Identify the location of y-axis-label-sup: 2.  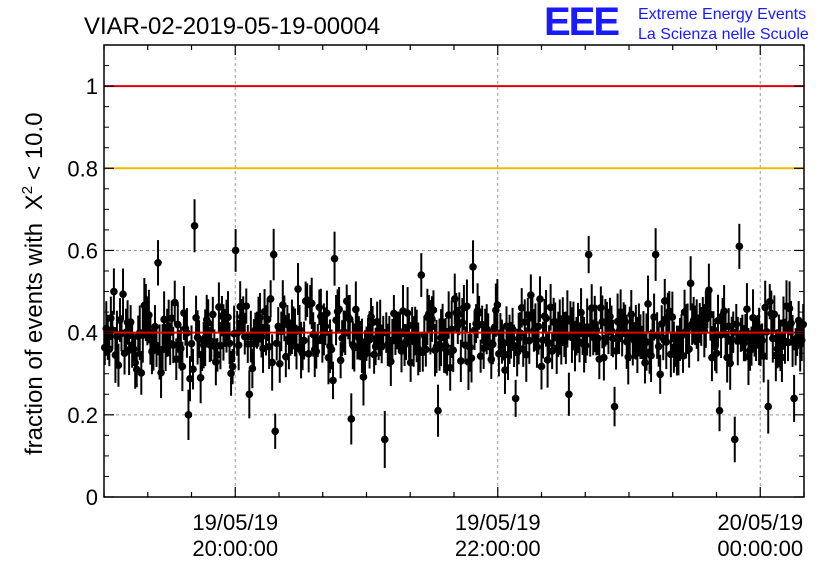
(27, 190).